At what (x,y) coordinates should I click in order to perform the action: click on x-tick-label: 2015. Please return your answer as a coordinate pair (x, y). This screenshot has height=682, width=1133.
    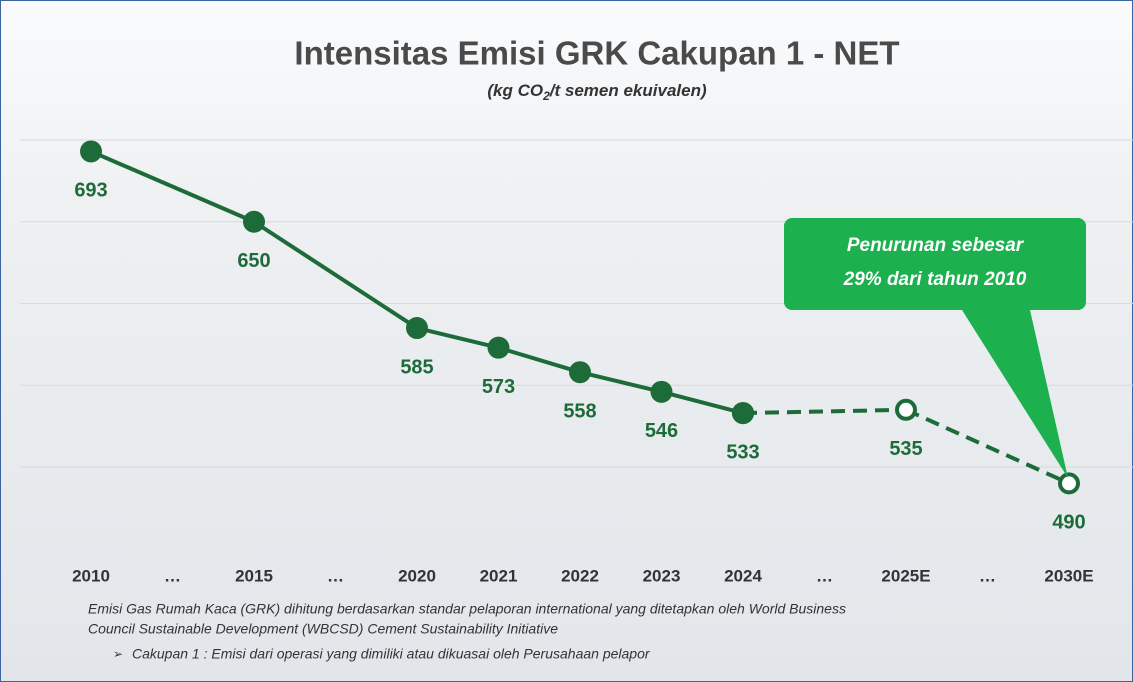
    Looking at the image, I should click on (254, 575).